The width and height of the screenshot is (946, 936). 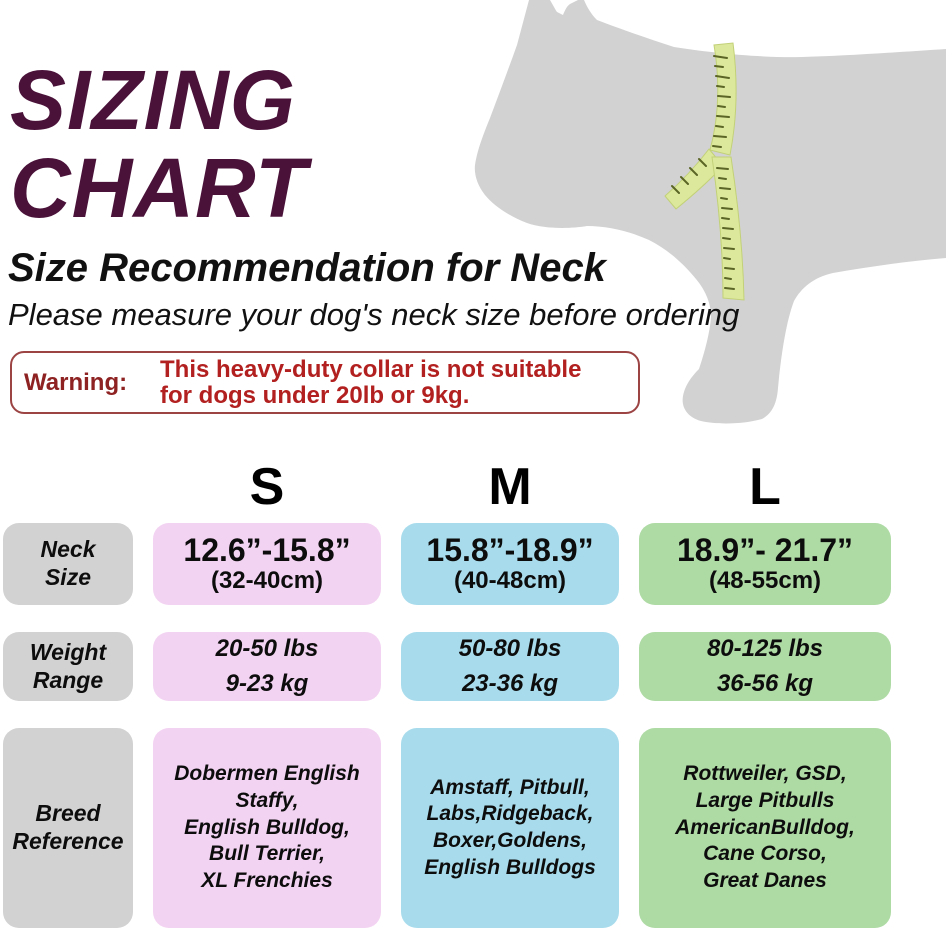 I want to click on neck-size-value: 18.9”- 21.7”, so click(x=765, y=550).